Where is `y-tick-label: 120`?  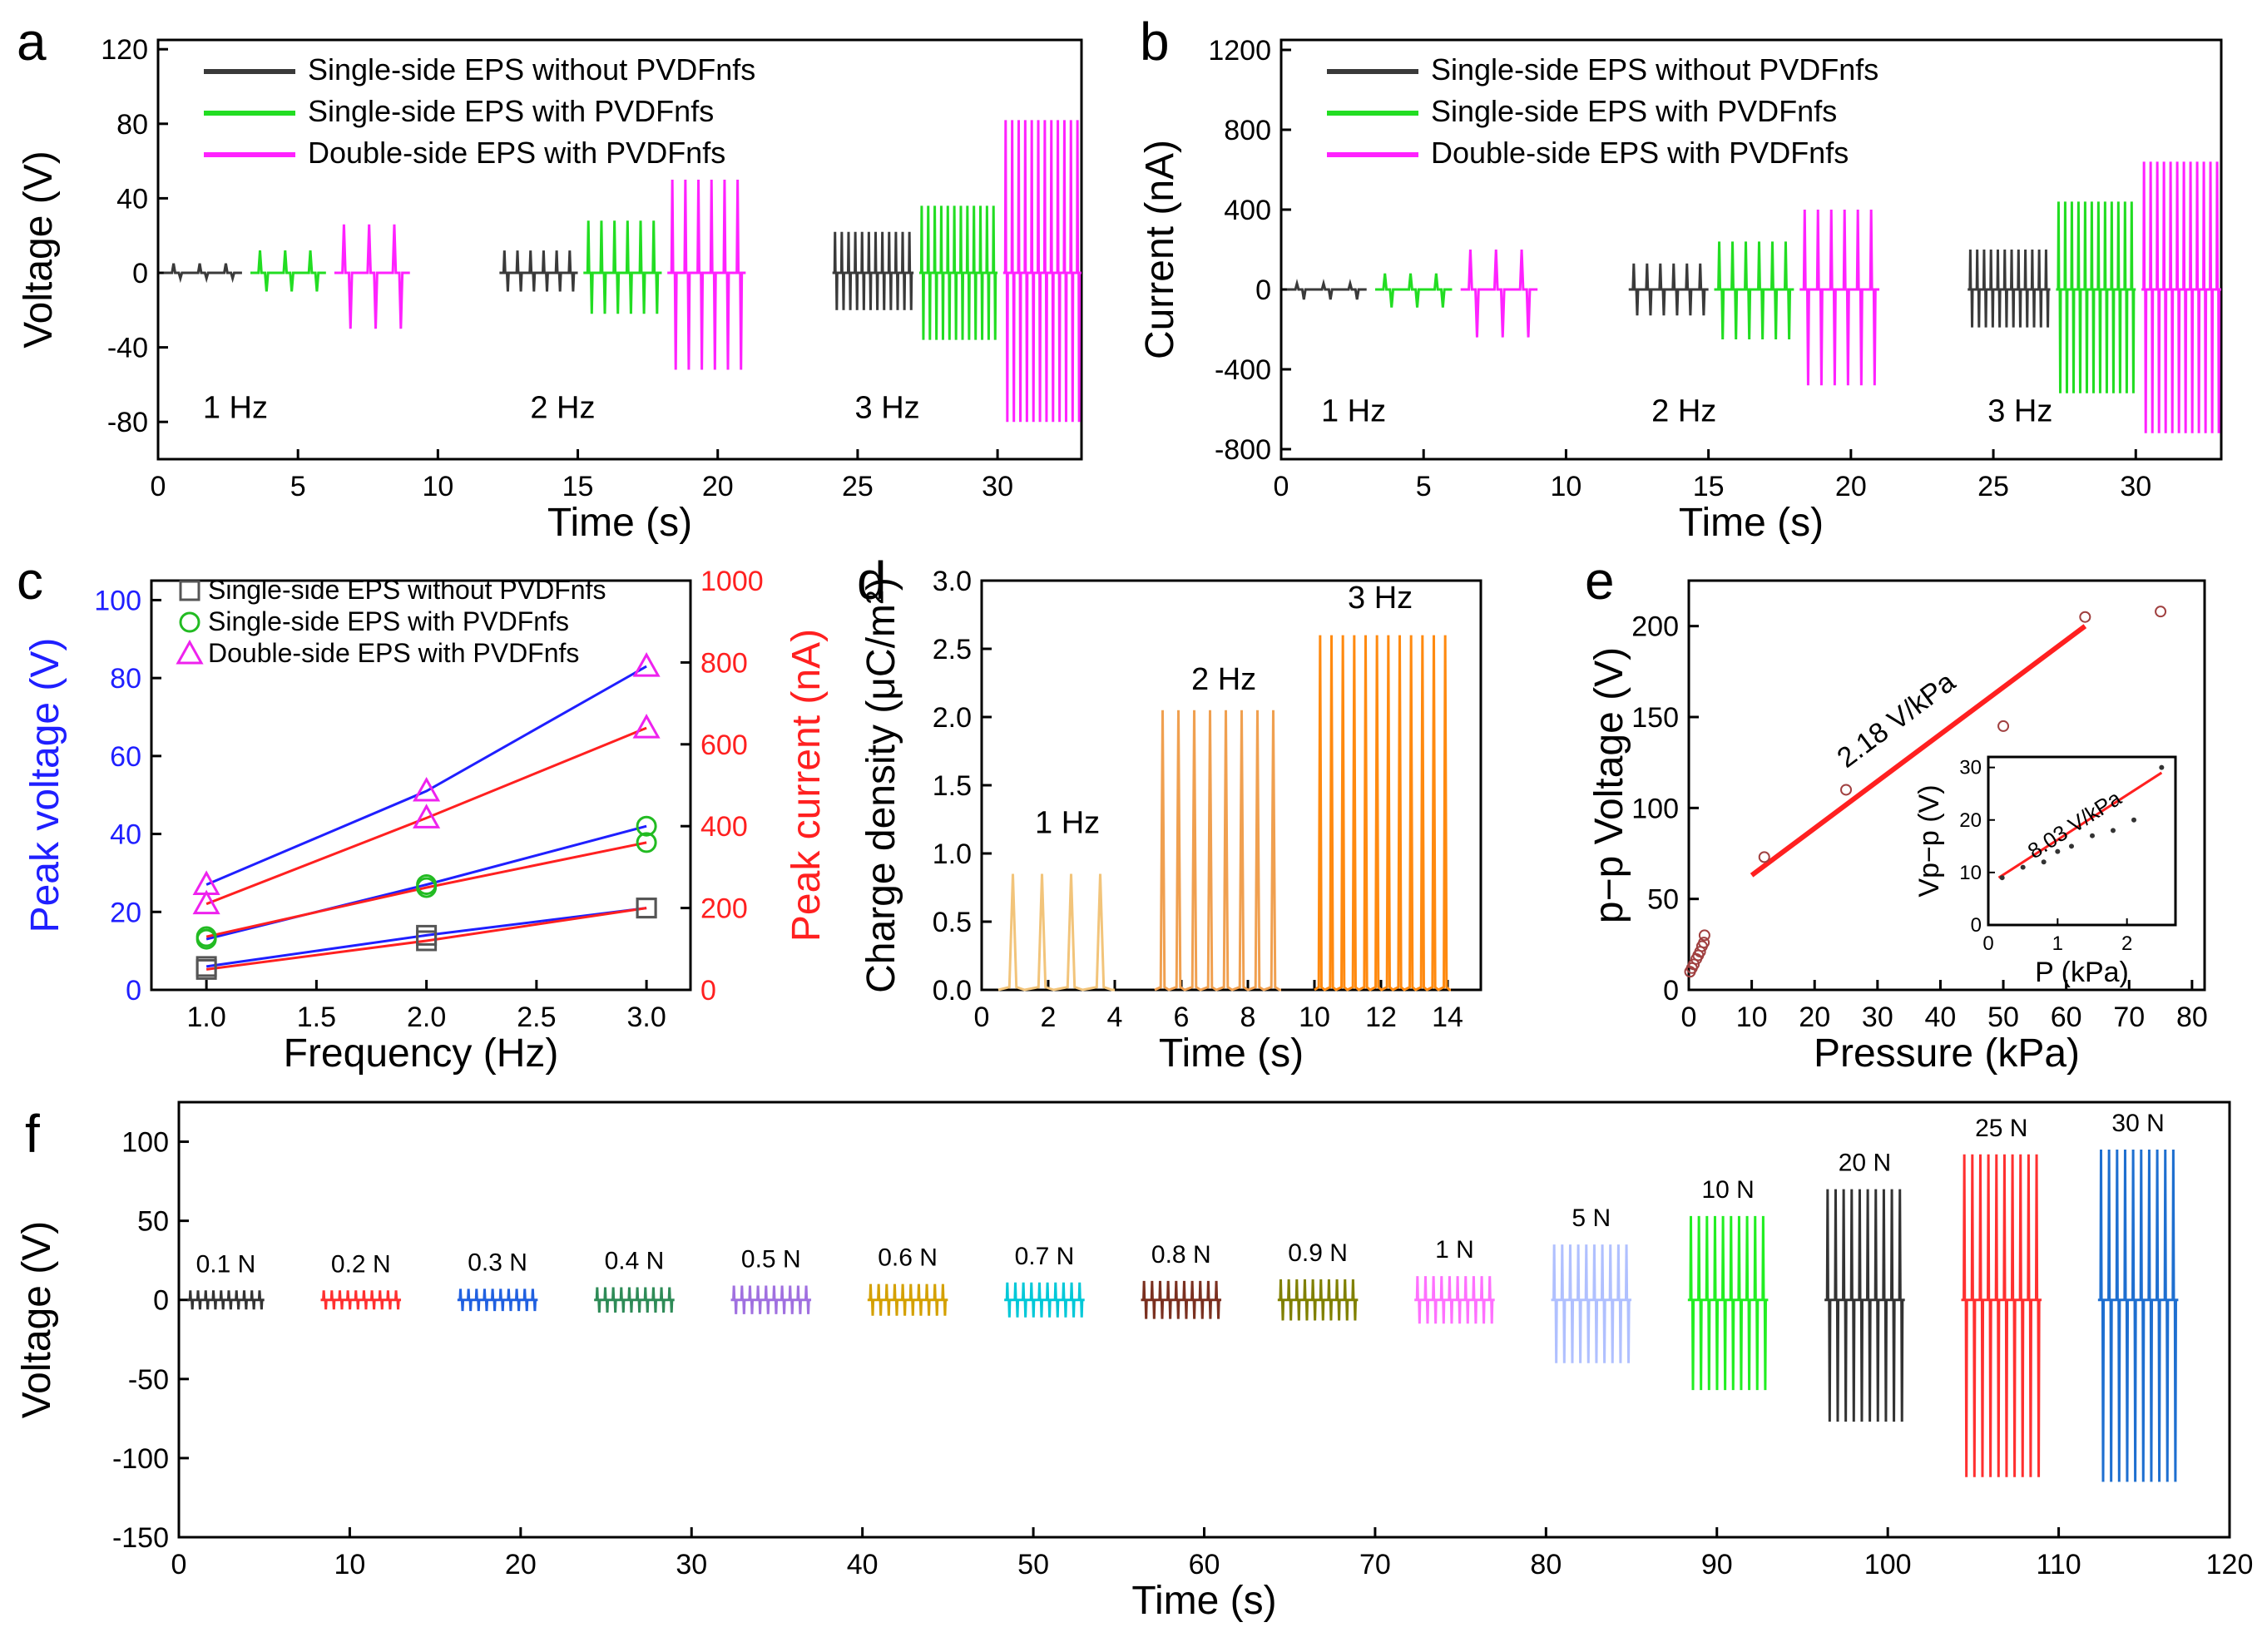
y-tick-label: 120 is located at coordinates (124, 50).